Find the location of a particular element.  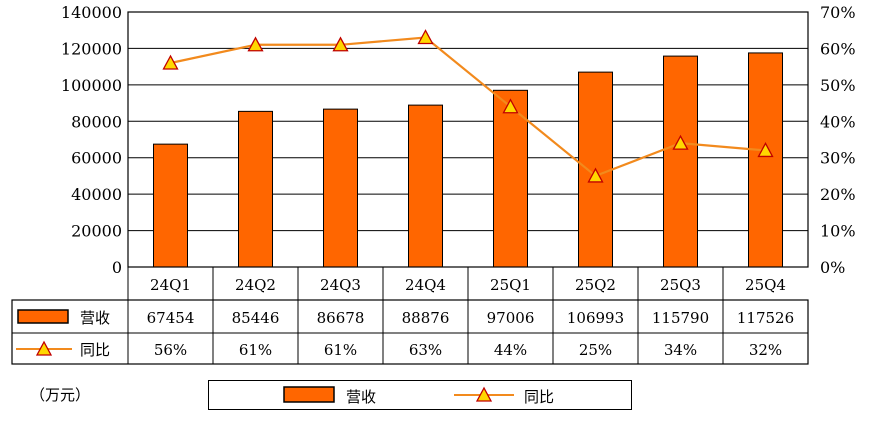

right-axis-tick: 70% is located at coordinates (838, 12).